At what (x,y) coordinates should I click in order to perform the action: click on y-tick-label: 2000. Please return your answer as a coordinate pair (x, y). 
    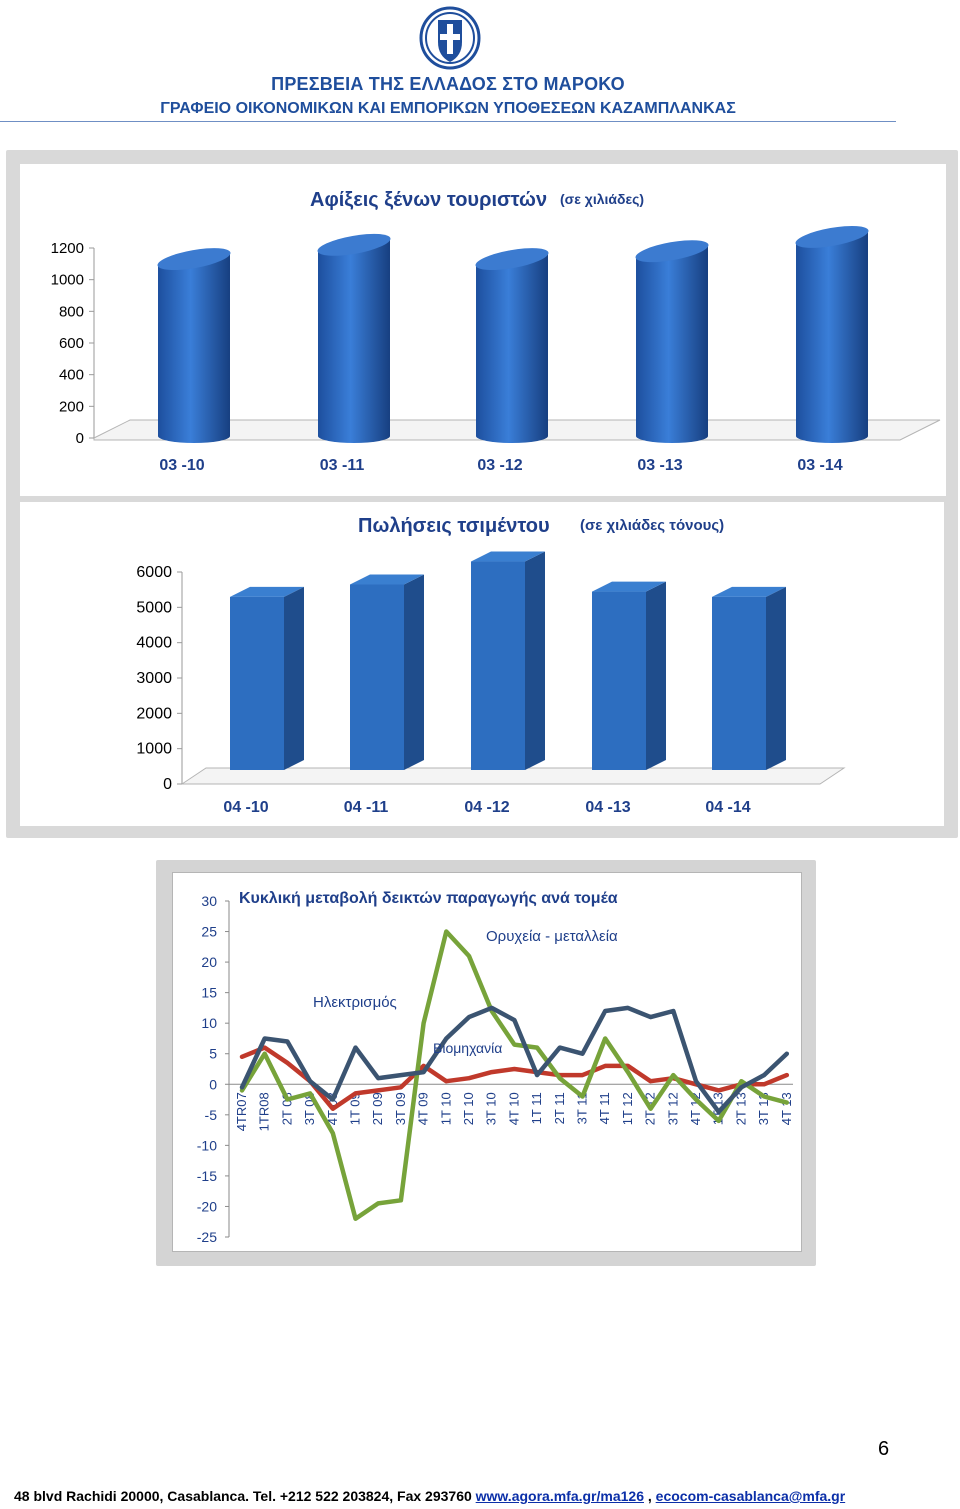
    Looking at the image, I should click on (154, 713).